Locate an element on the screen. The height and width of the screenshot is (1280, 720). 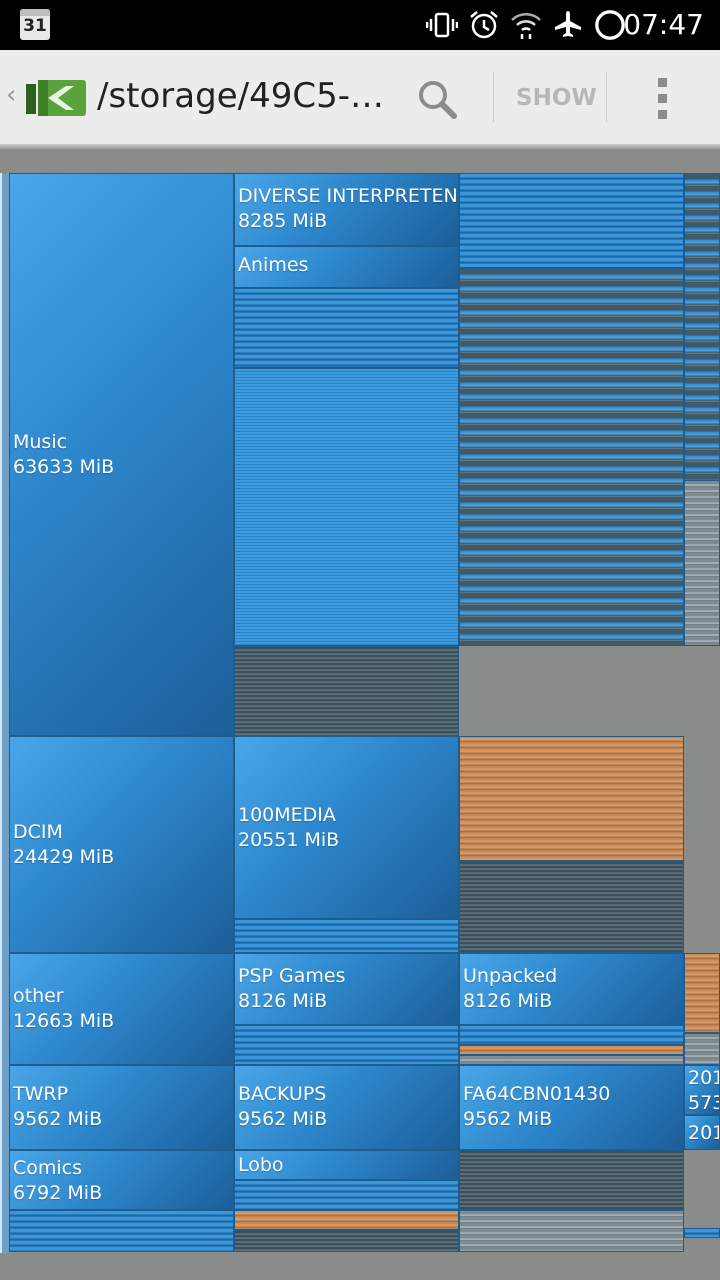
calendar-icon: 31 is located at coordinates (35, 24).